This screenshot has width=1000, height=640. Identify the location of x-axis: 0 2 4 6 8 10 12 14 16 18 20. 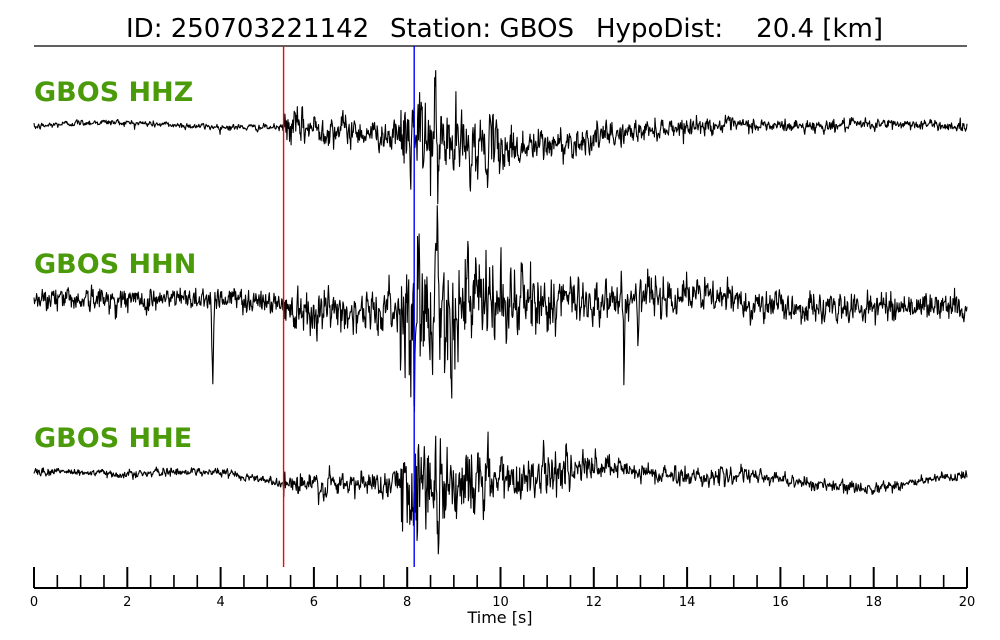
(502, 588).